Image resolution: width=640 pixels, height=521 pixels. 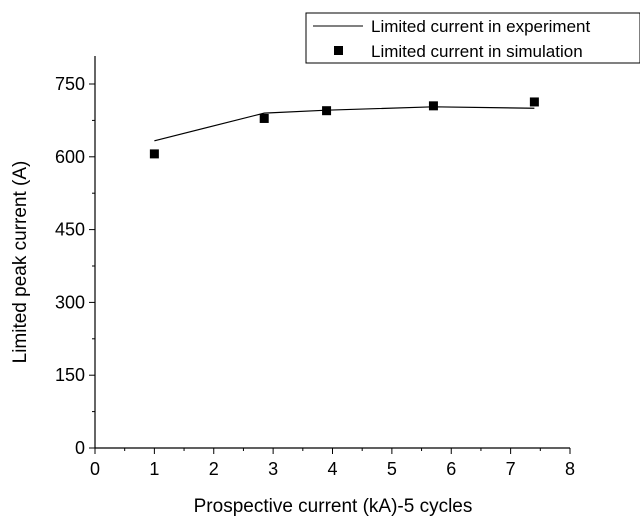 I want to click on y-ticks: 0 150 300 450 600 750, so click(x=75, y=266).